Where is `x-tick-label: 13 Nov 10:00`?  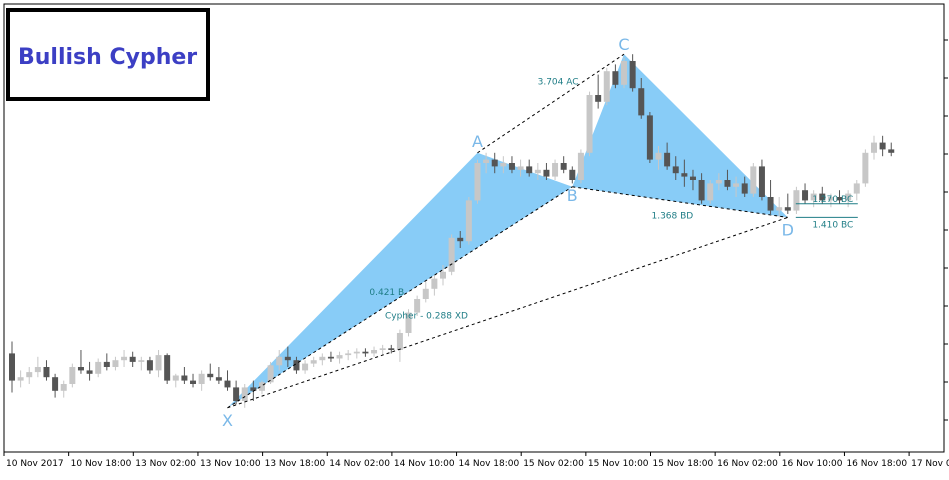 x-tick-label: 13 Nov 10:00 is located at coordinates (230, 464).